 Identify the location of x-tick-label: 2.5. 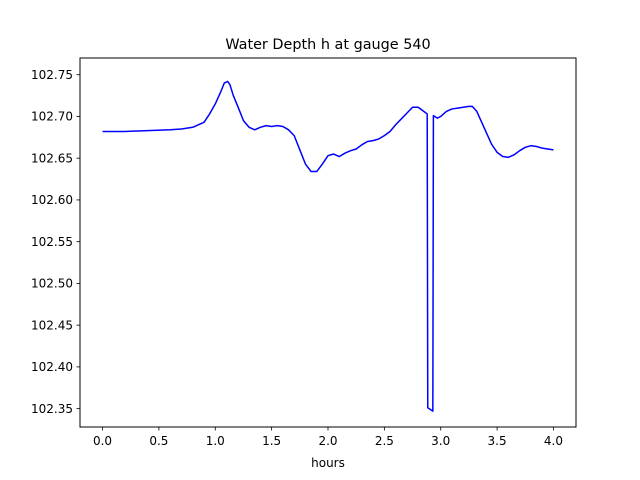
(384, 441).